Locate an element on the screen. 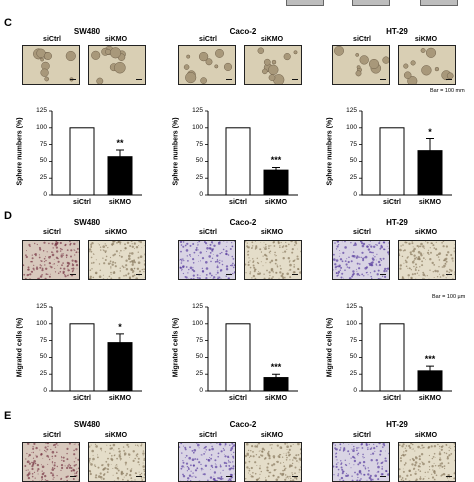 This screenshot has height=482, width=474. scale-note-d: Bar = 100 µm is located at coordinates (448, 297).